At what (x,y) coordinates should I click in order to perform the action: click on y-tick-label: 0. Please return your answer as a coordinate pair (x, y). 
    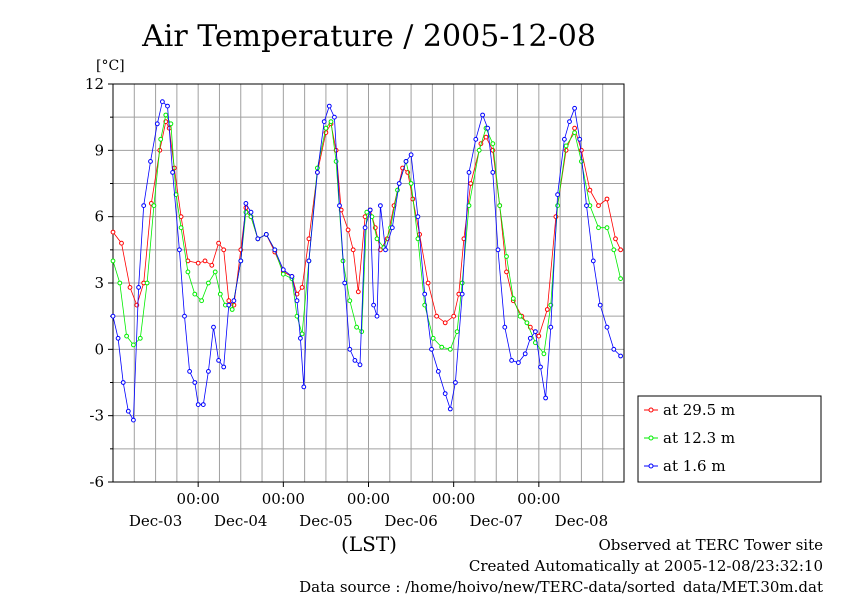
    Looking at the image, I should click on (99, 349).